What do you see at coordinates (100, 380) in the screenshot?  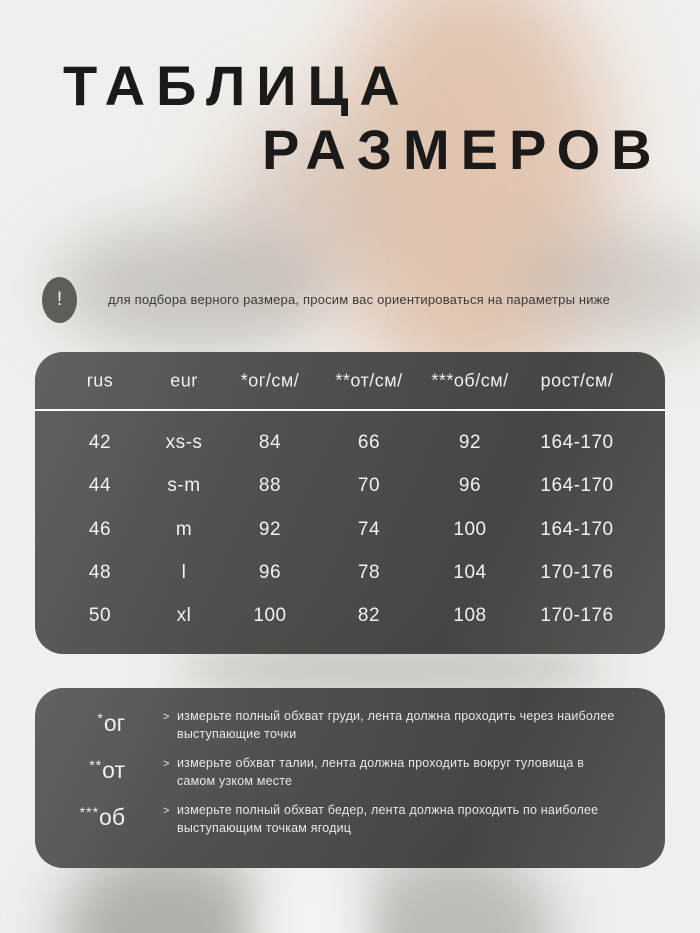 I see `column-header-rus: rus` at bounding box center [100, 380].